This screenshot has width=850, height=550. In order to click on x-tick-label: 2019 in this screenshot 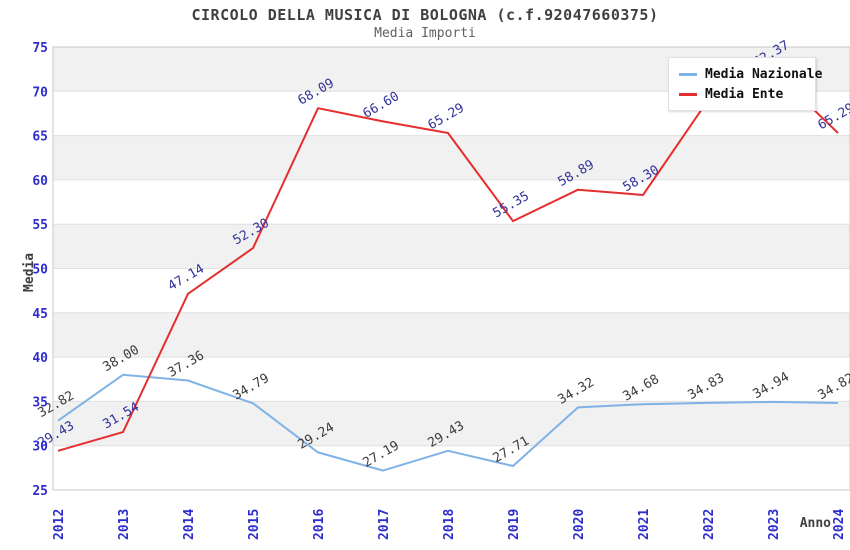, I will do `click(514, 524)`.